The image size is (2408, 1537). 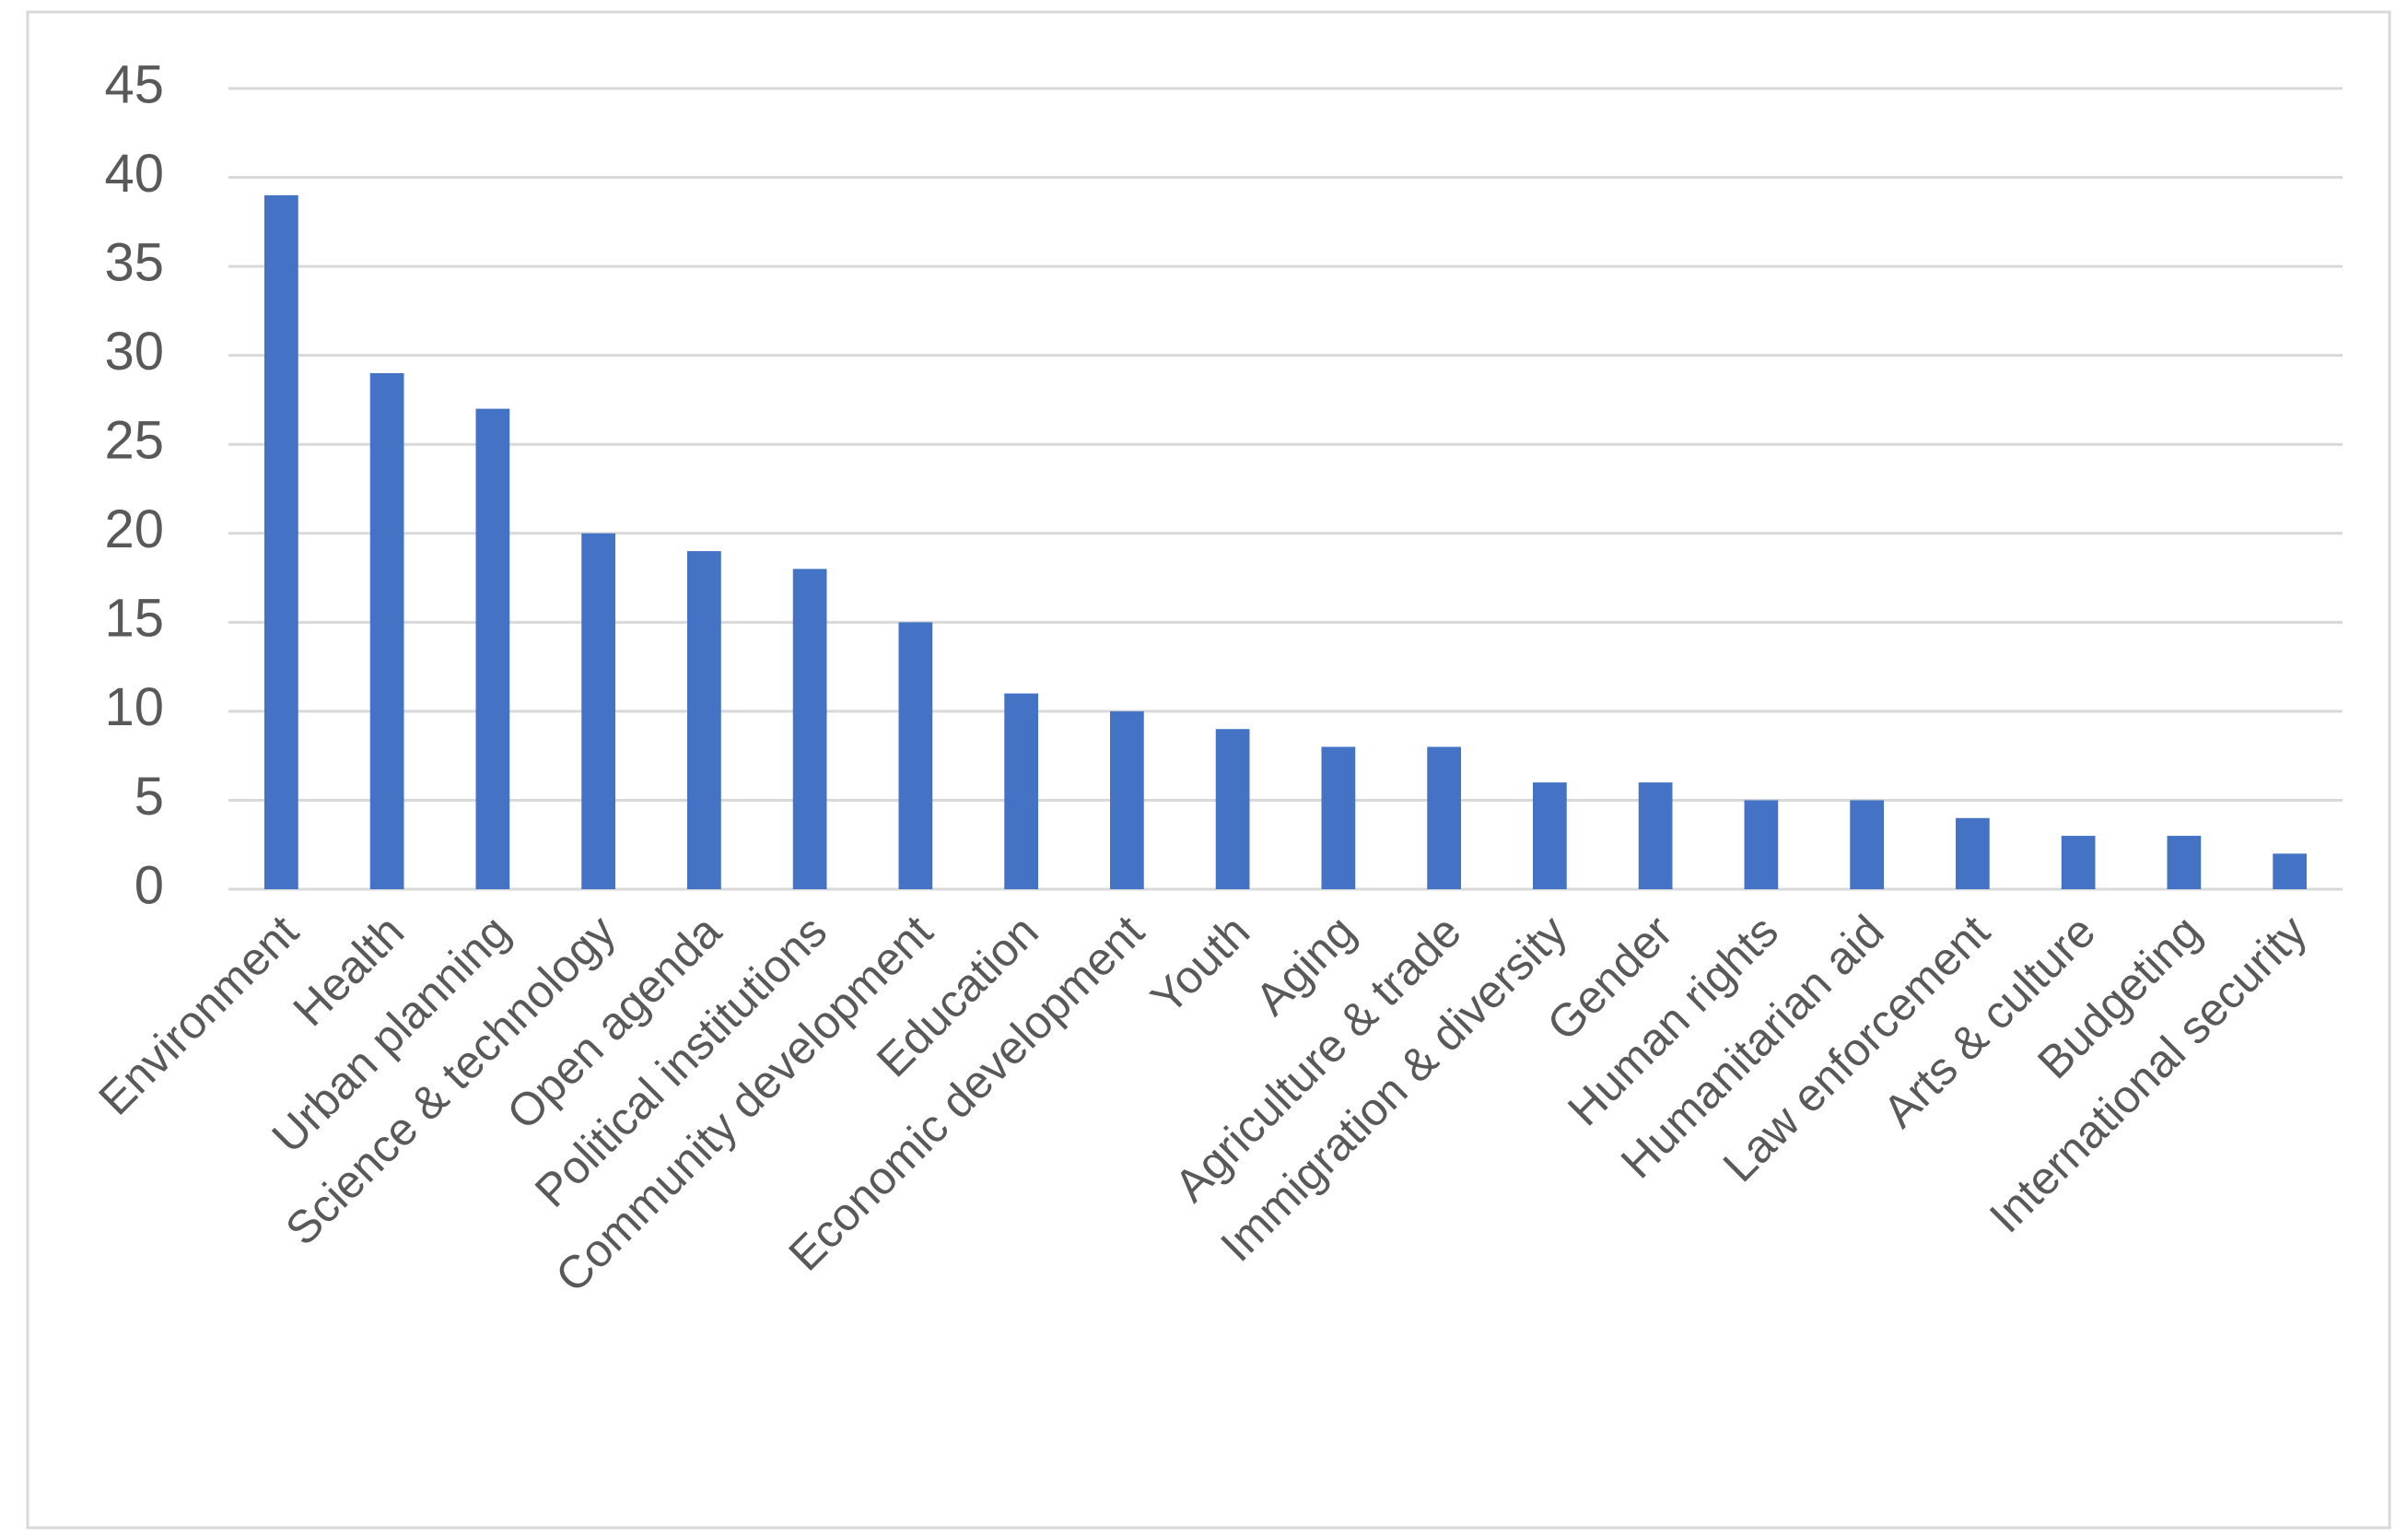 I want to click on y-tick-label: 30, so click(x=134, y=351).